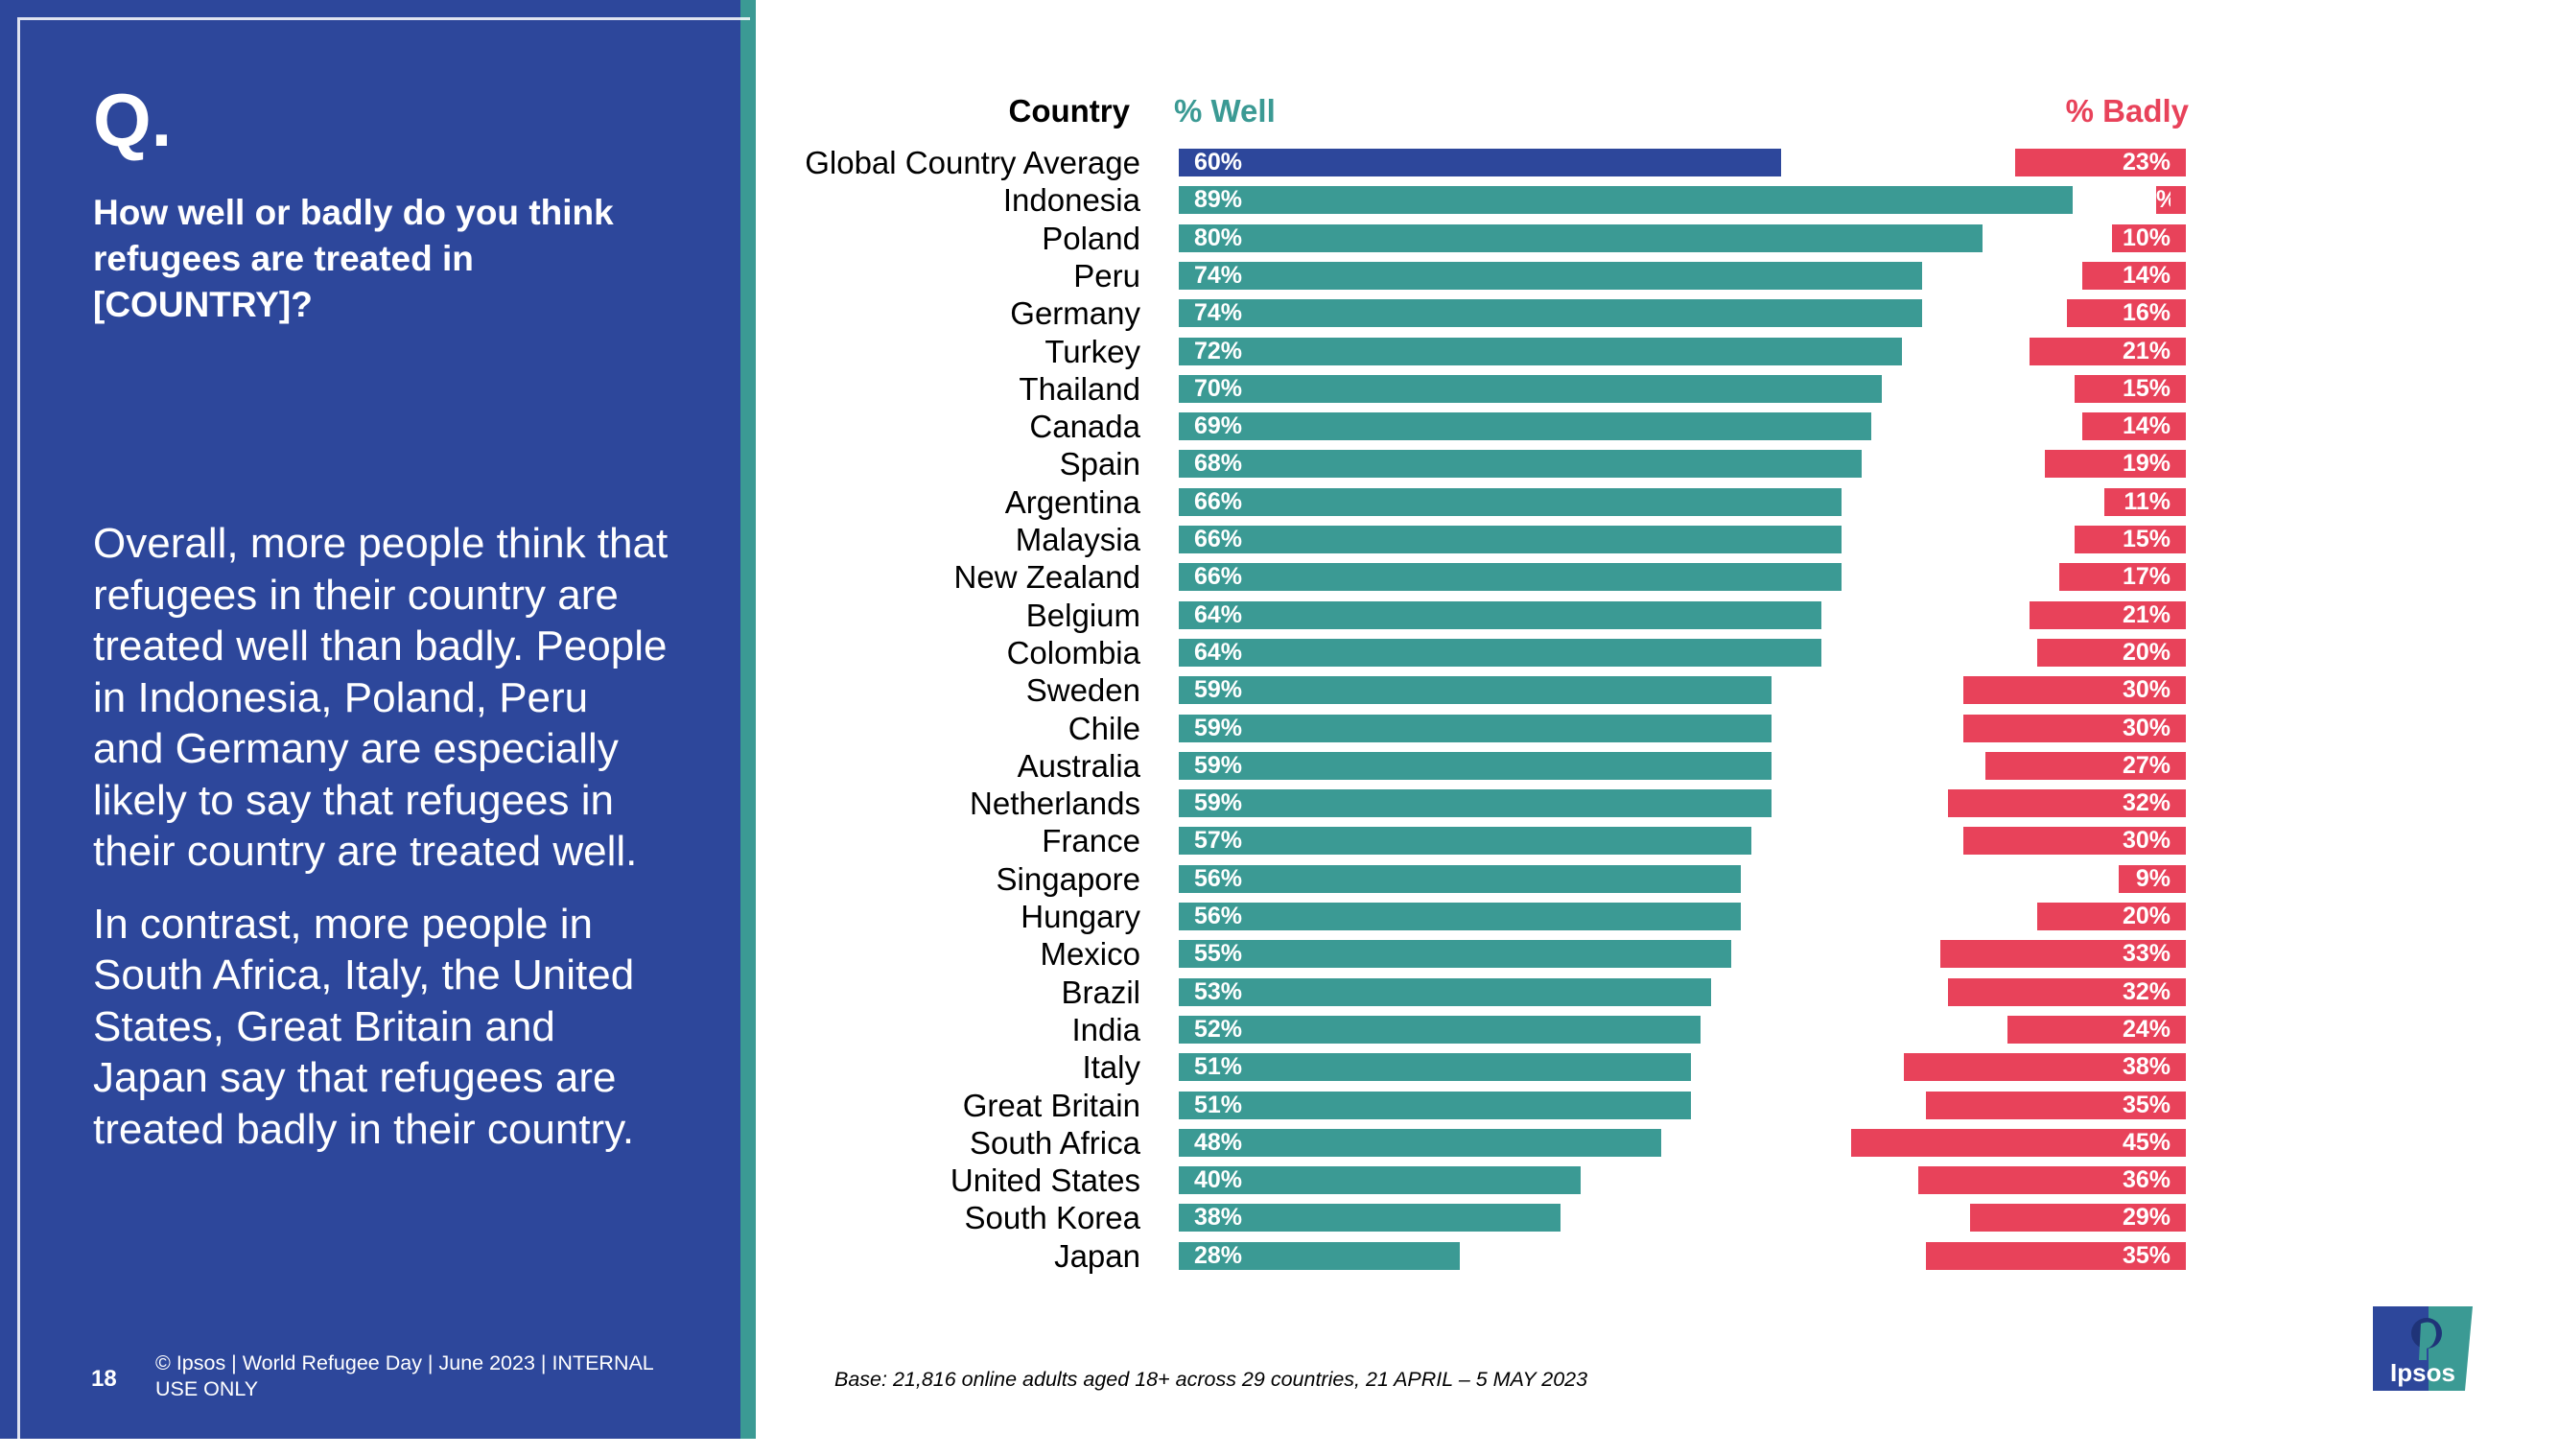  I want to click on badly-value-label: 15%, so click(2146, 388).